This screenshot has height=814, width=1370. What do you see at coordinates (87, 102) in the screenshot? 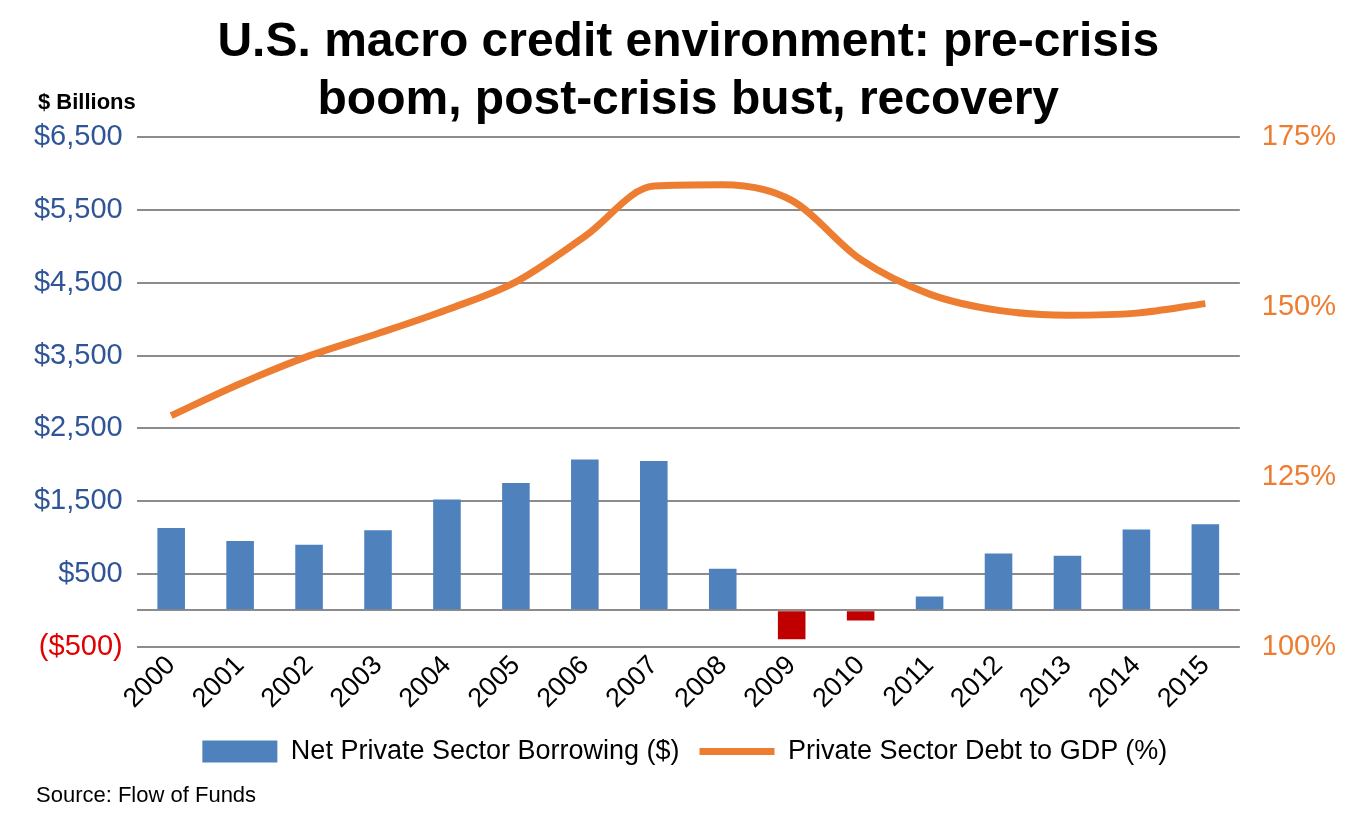
I see `y-axis-title: $ Billions` at bounding box center [87, 102].